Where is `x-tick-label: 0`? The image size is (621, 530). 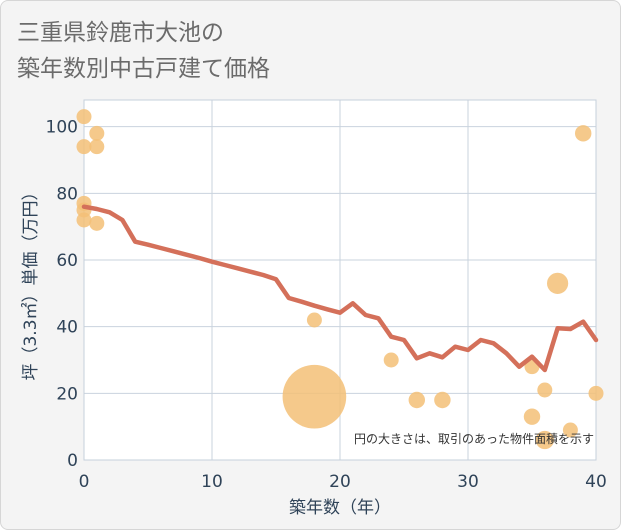 x-tick-label: 0 is located at coordinates (84, 482).